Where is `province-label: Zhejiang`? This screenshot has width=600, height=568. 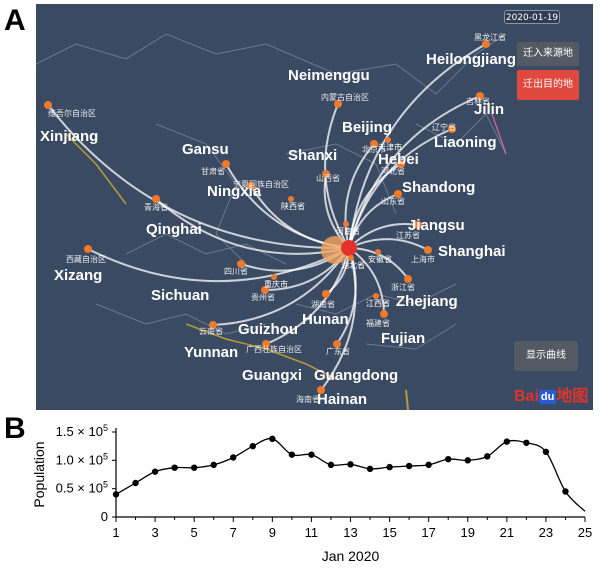
province-label: Zhejiang is located at coordinates (427, 301).